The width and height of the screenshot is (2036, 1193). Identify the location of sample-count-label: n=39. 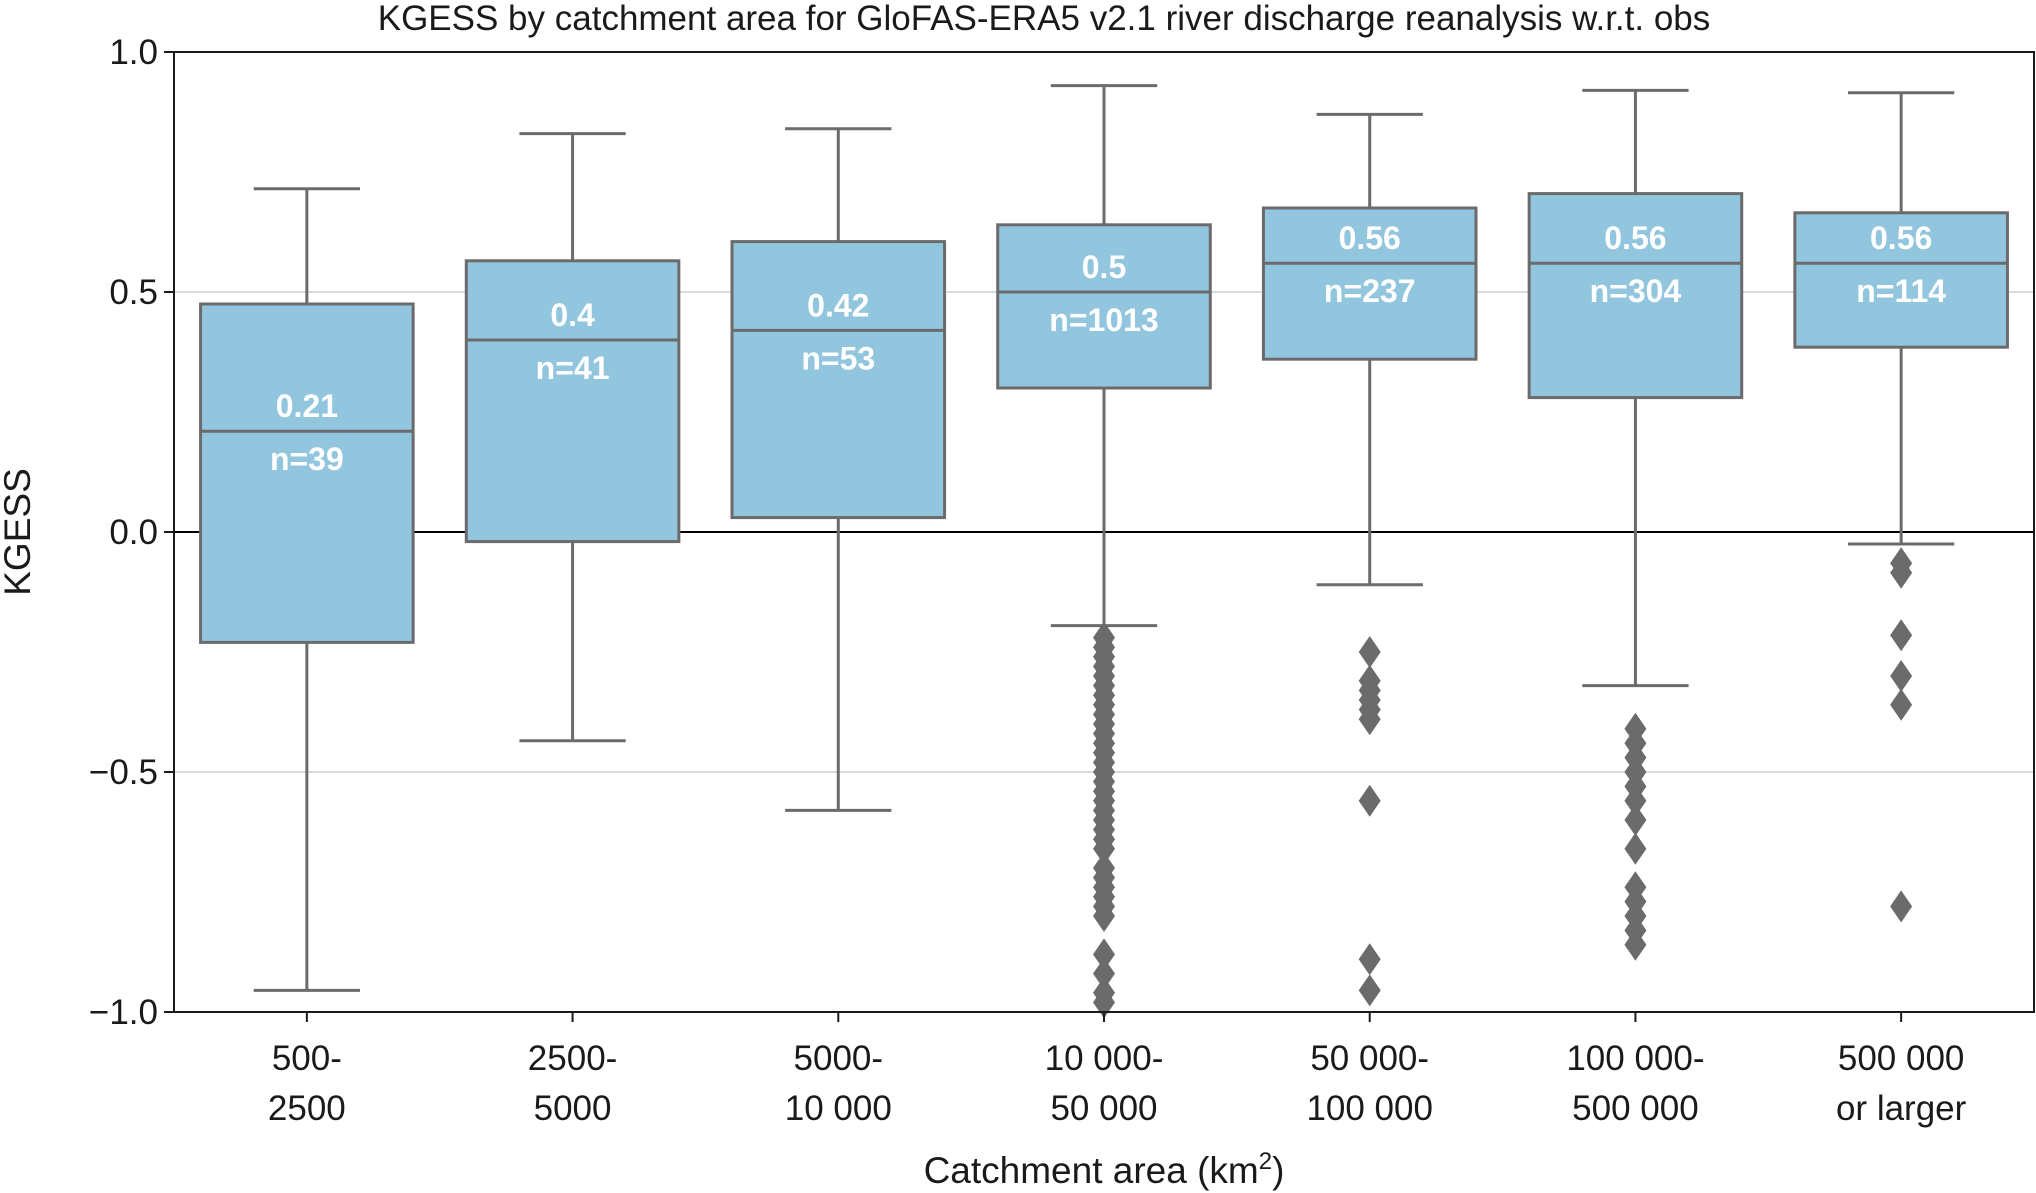
(307, 459).